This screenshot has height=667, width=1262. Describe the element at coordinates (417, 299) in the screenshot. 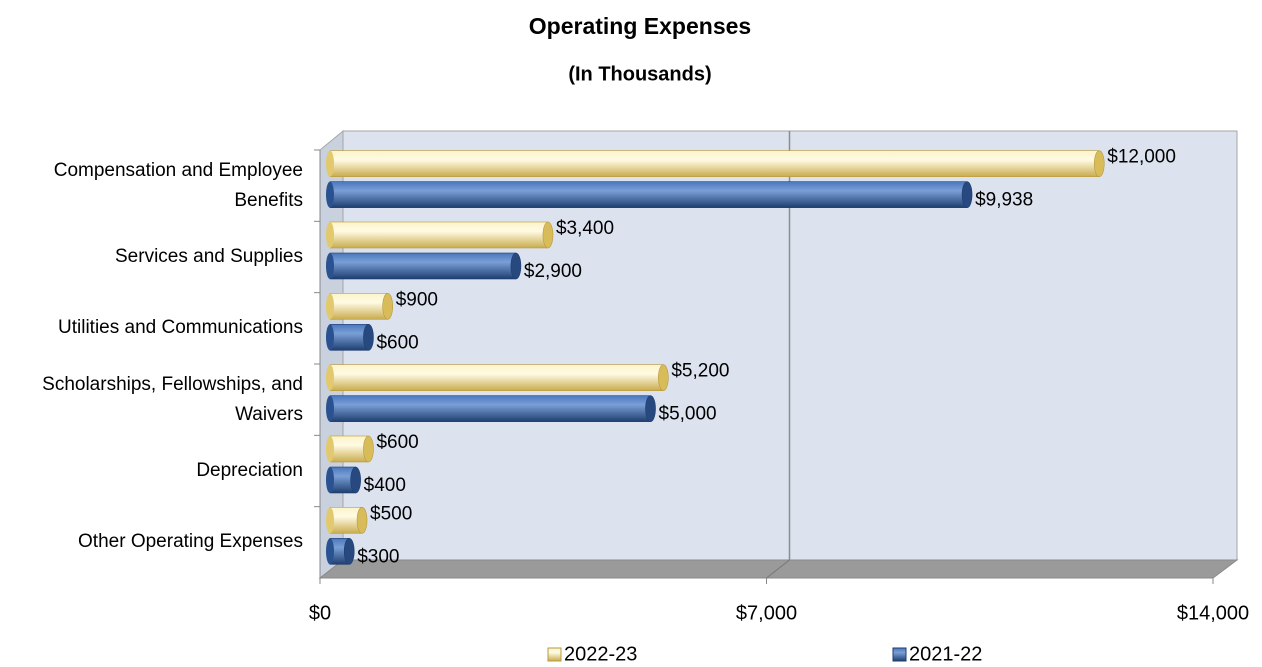

I see `data-label: $900` at that location.